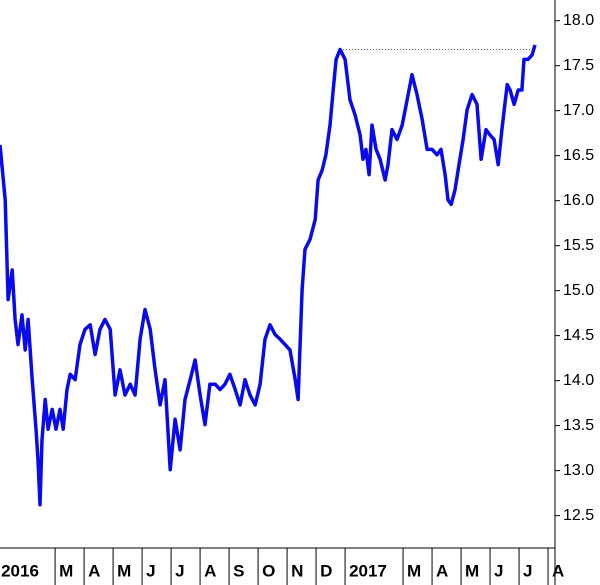  What do you see at coordinates (297, 570) in the screenshot?
I see `x-tick-label: N` at bounding box center [297, 570].